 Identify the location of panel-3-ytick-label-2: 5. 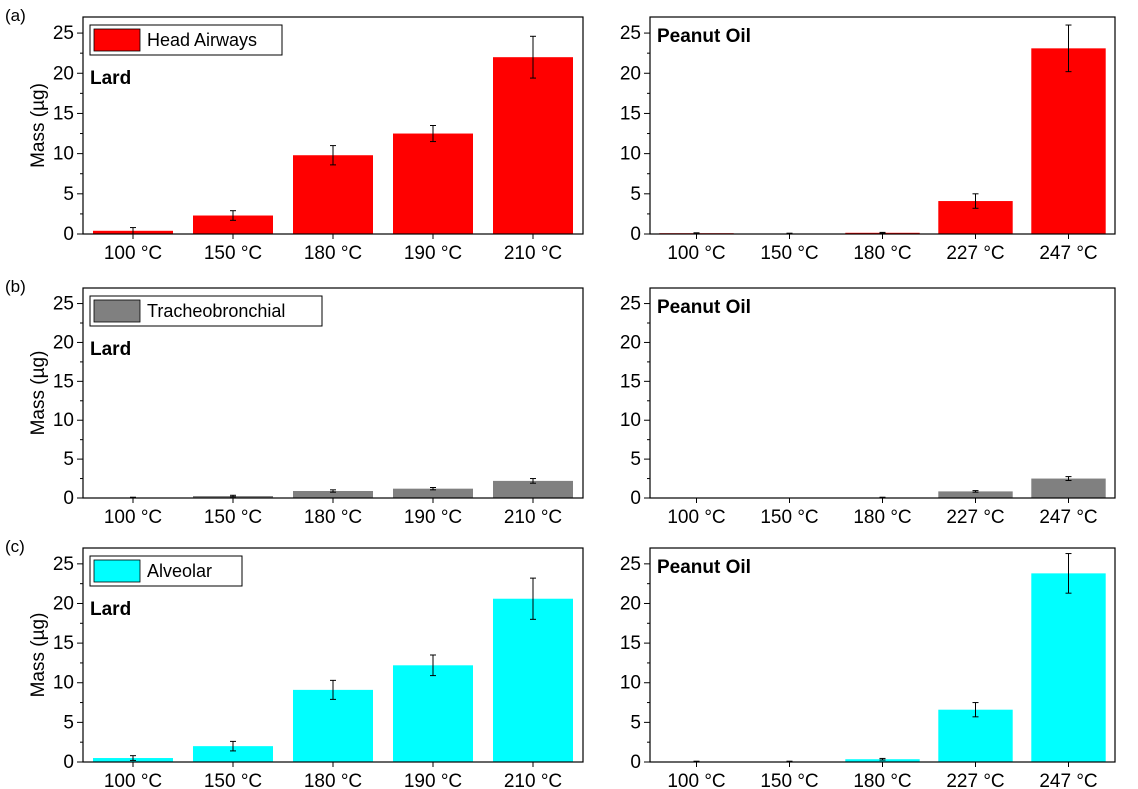
(68, 459).